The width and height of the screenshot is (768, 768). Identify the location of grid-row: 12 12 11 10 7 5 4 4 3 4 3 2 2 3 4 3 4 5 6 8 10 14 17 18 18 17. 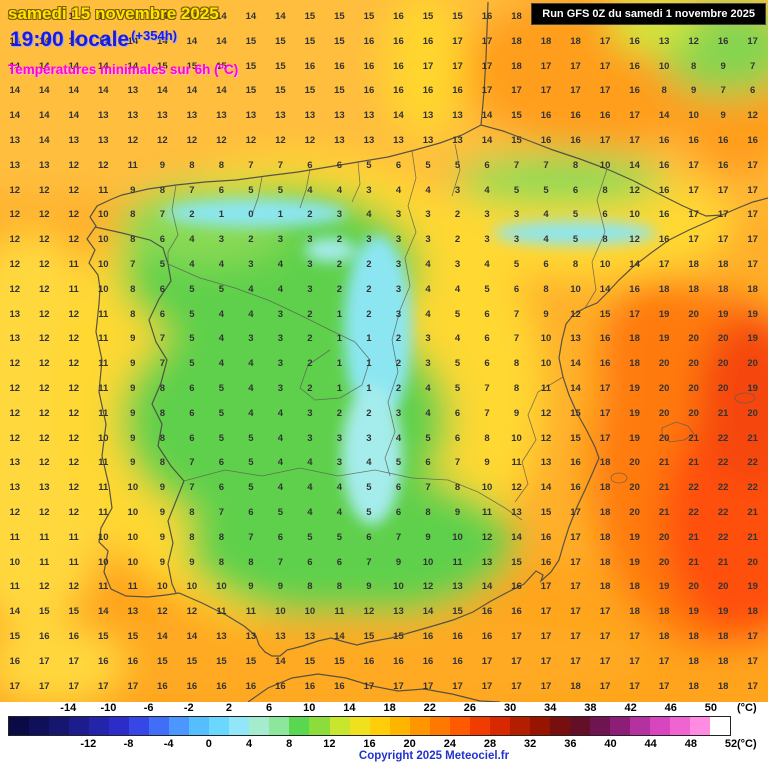
(384, 265).